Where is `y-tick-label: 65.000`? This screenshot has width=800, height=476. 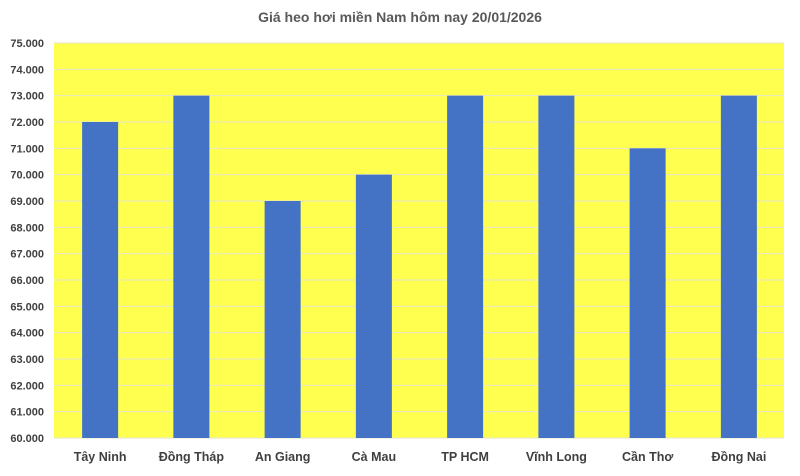
y-tick-label: 65.000 is located at coordinates (27, 307).